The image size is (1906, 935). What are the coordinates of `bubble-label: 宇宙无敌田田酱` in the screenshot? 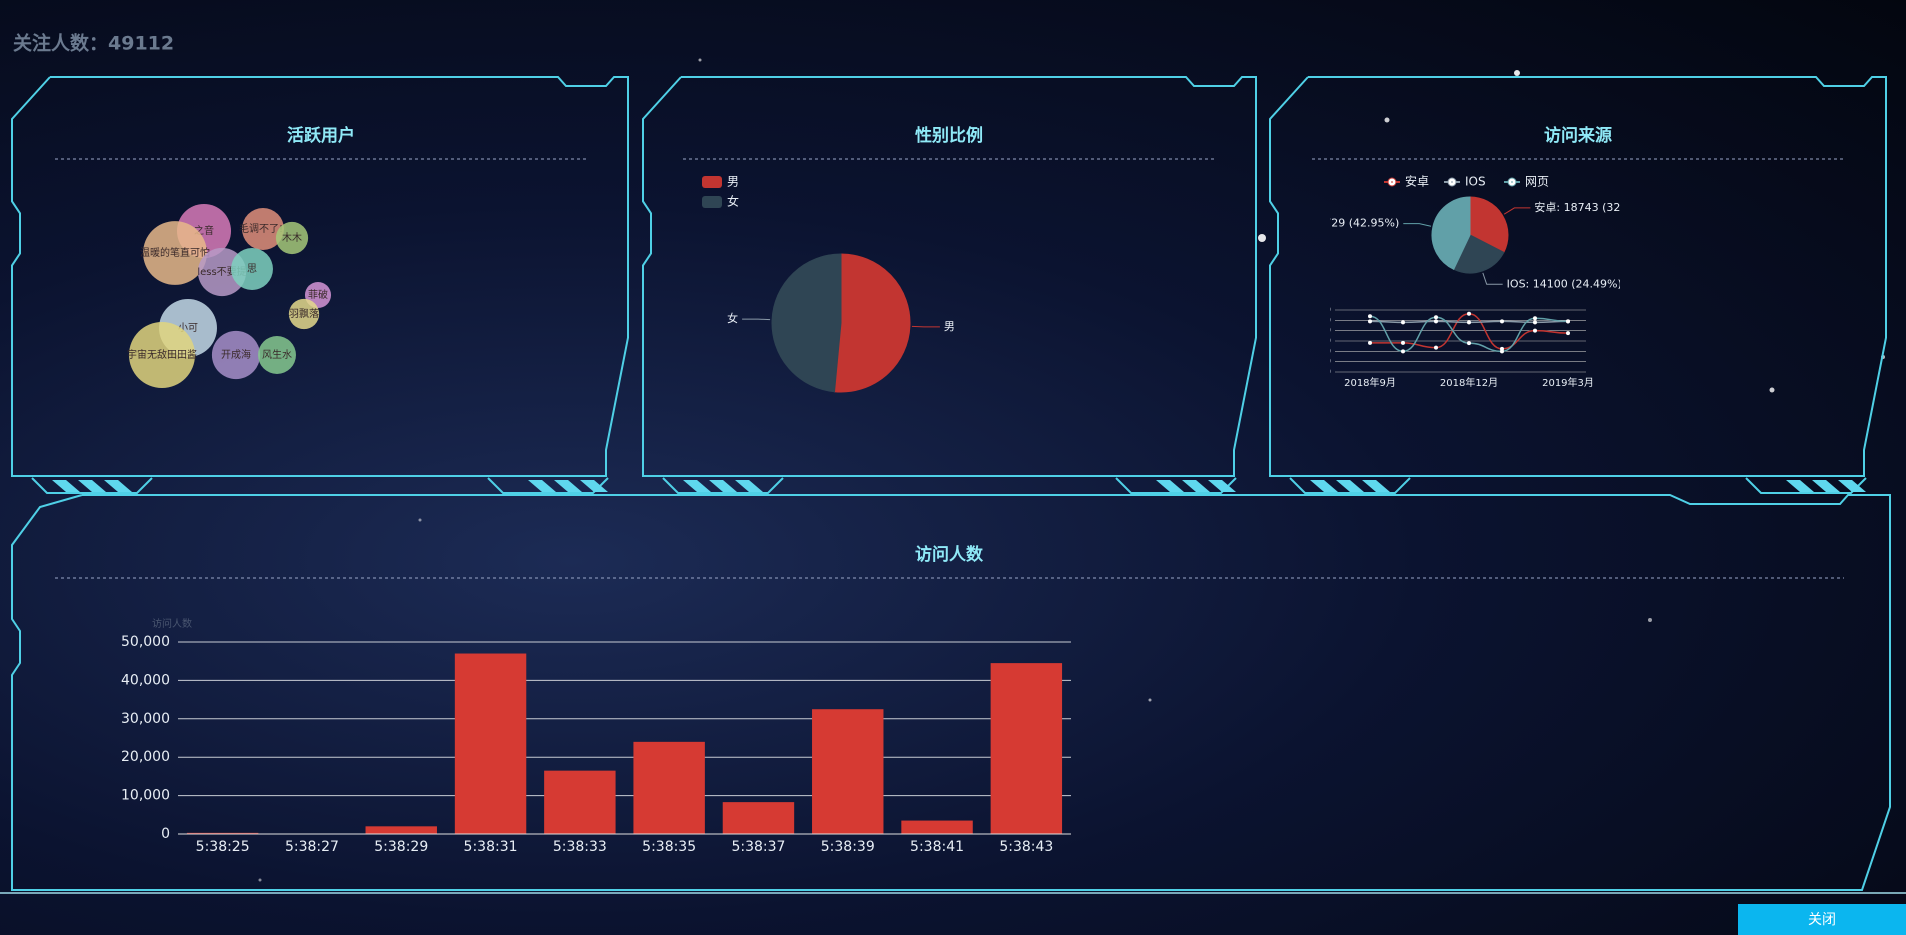 It's located at (162, 354).